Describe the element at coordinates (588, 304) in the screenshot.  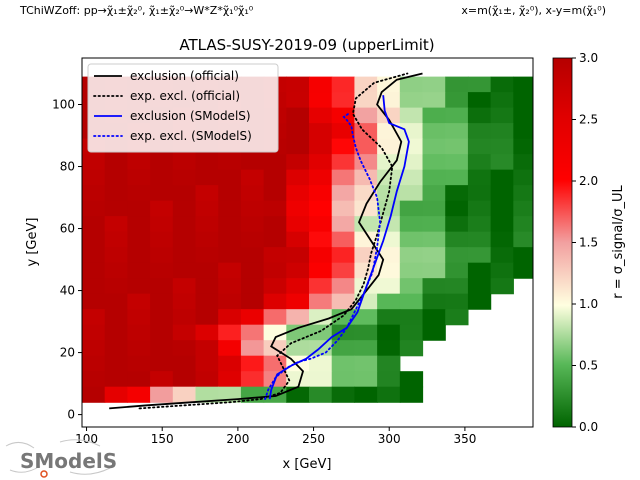
I see `colorbar-tick-label: 1.0` at that location.